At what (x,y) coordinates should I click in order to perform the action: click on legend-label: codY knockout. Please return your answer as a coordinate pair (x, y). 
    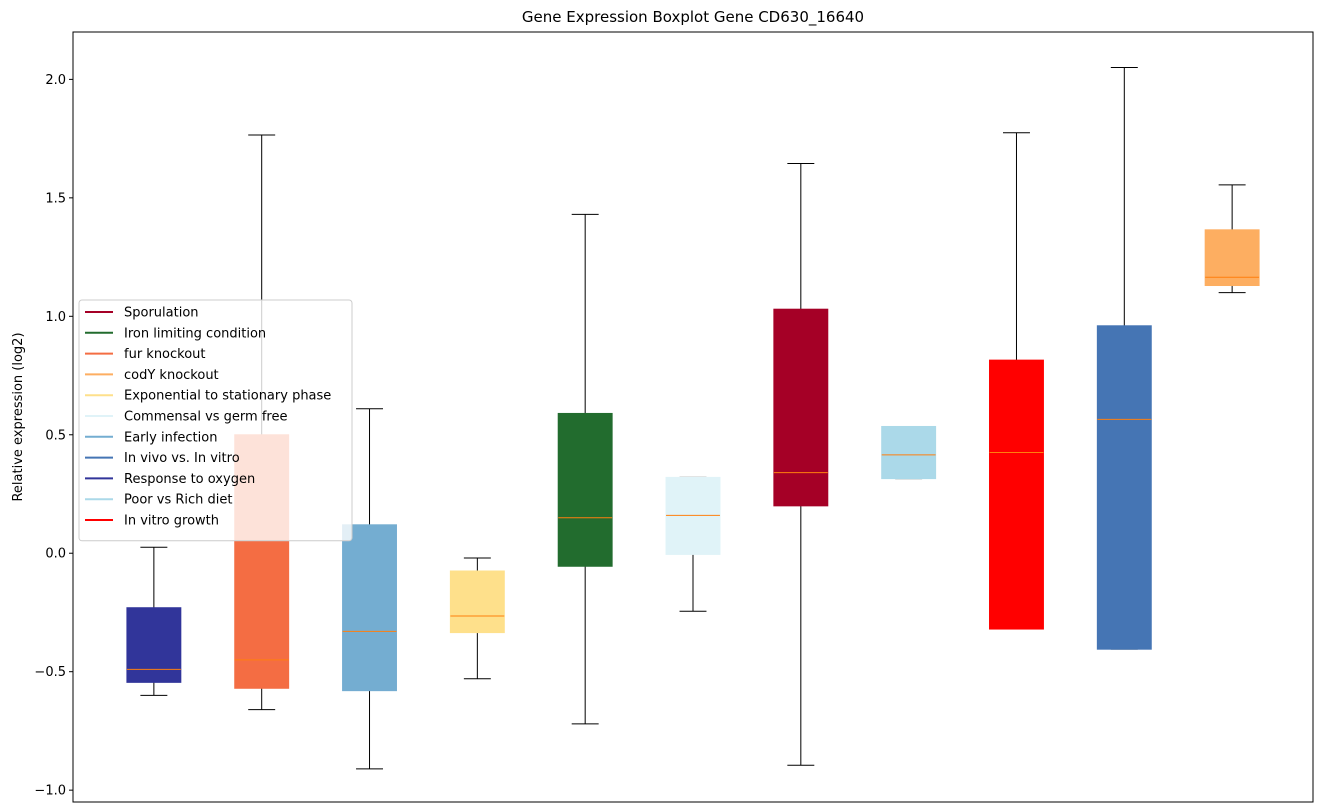
    Looking at the image, I should click on (171, 375).